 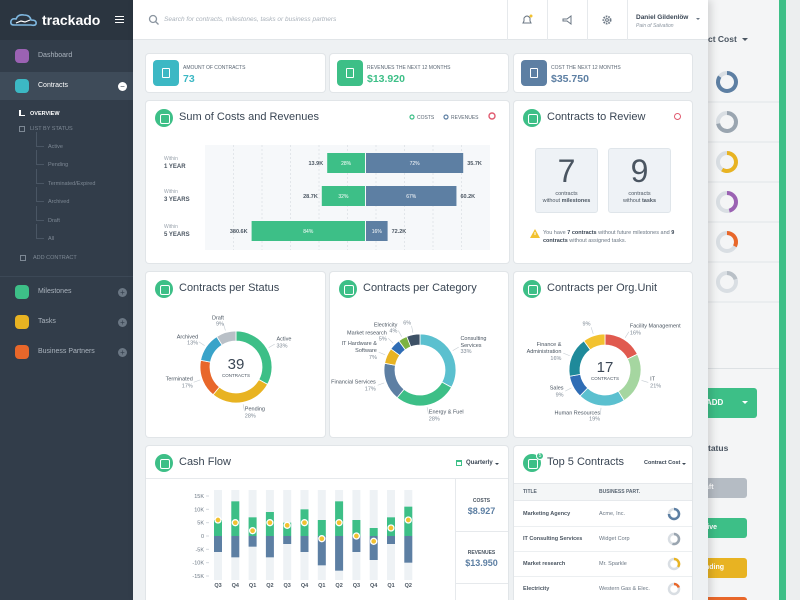 What do you see at coordinates (662, 463) in the screenshot?
I see `sort-select: Contract Cost` at bounding box center [662, 463].